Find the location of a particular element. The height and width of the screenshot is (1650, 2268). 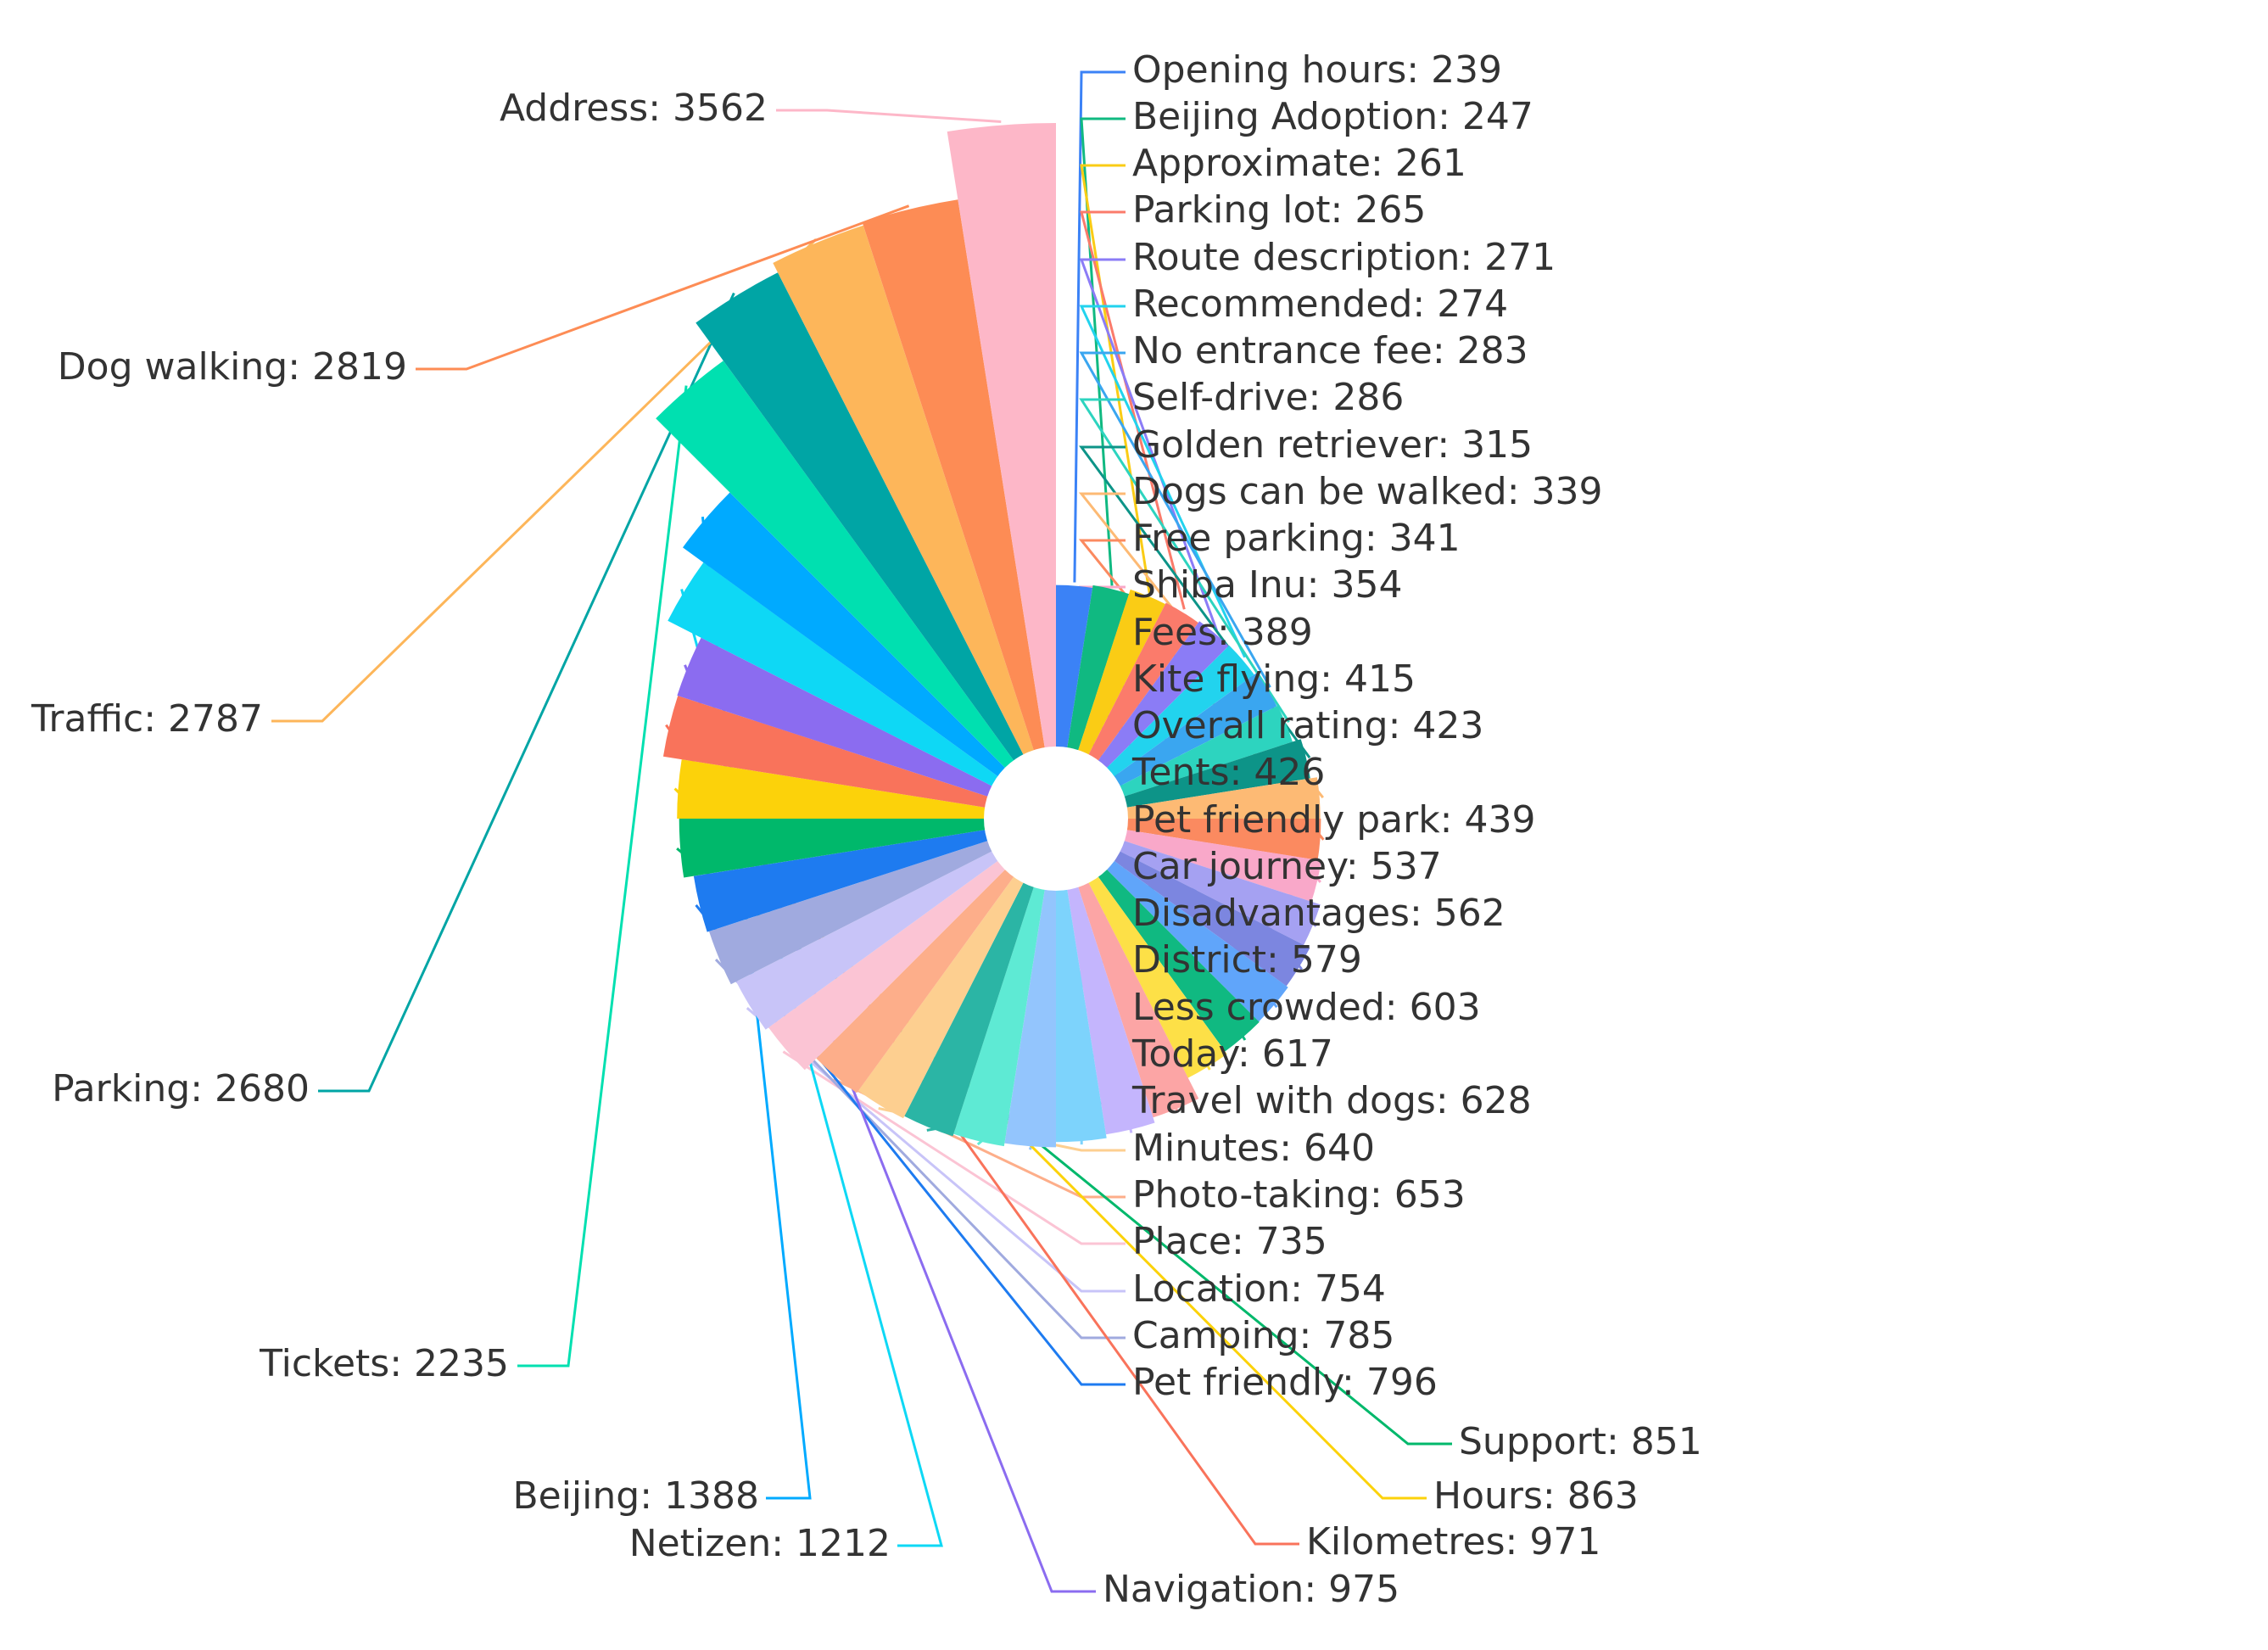

slice-label: Overall rating: 423 is located at coordinates (1307, 725).